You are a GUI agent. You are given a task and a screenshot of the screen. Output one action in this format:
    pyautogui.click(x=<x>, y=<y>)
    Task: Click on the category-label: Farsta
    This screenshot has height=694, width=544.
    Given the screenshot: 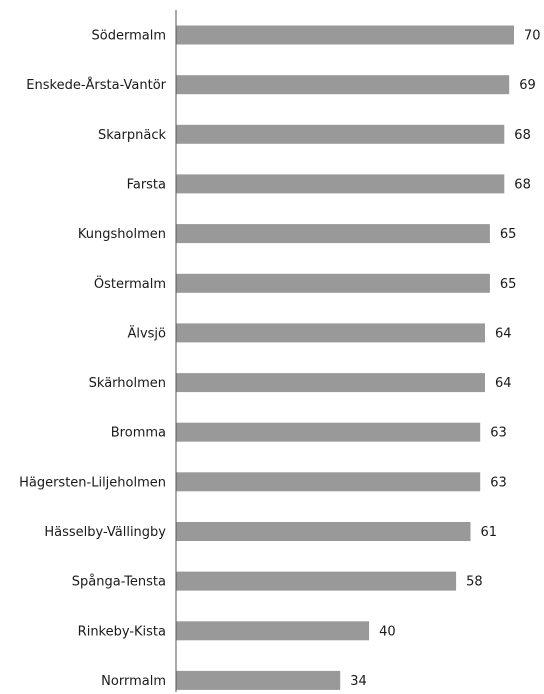 What is the action you would take?
    pyautogui.click(x=146, y=184)
    